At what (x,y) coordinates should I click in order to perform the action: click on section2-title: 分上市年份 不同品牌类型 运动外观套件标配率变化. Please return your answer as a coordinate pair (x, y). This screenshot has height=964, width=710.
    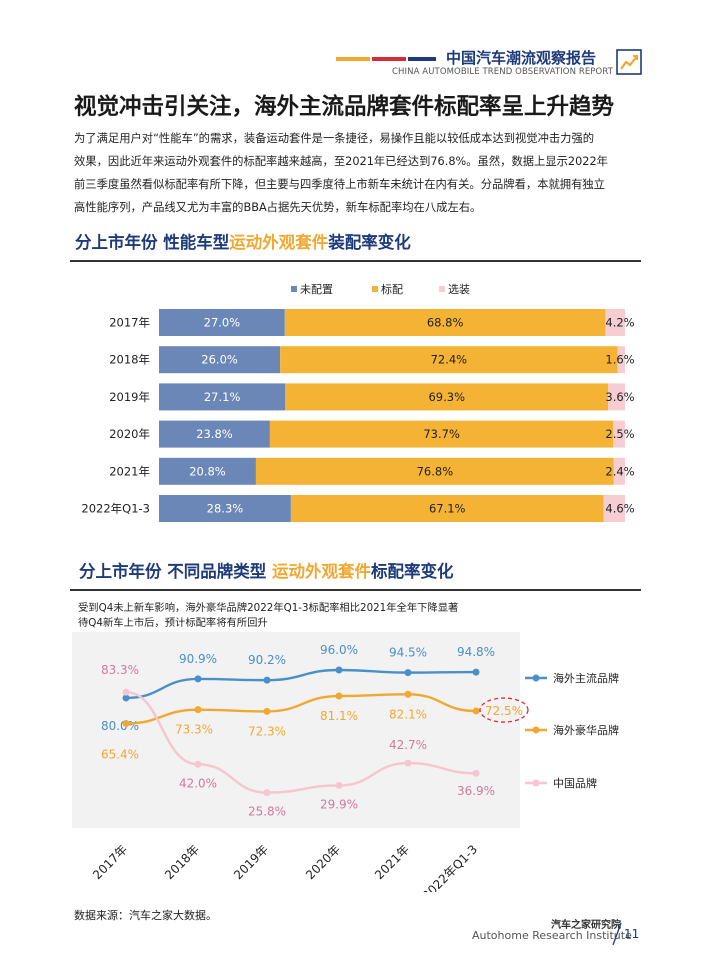
    Looking at the image, I should click on (266, 570).